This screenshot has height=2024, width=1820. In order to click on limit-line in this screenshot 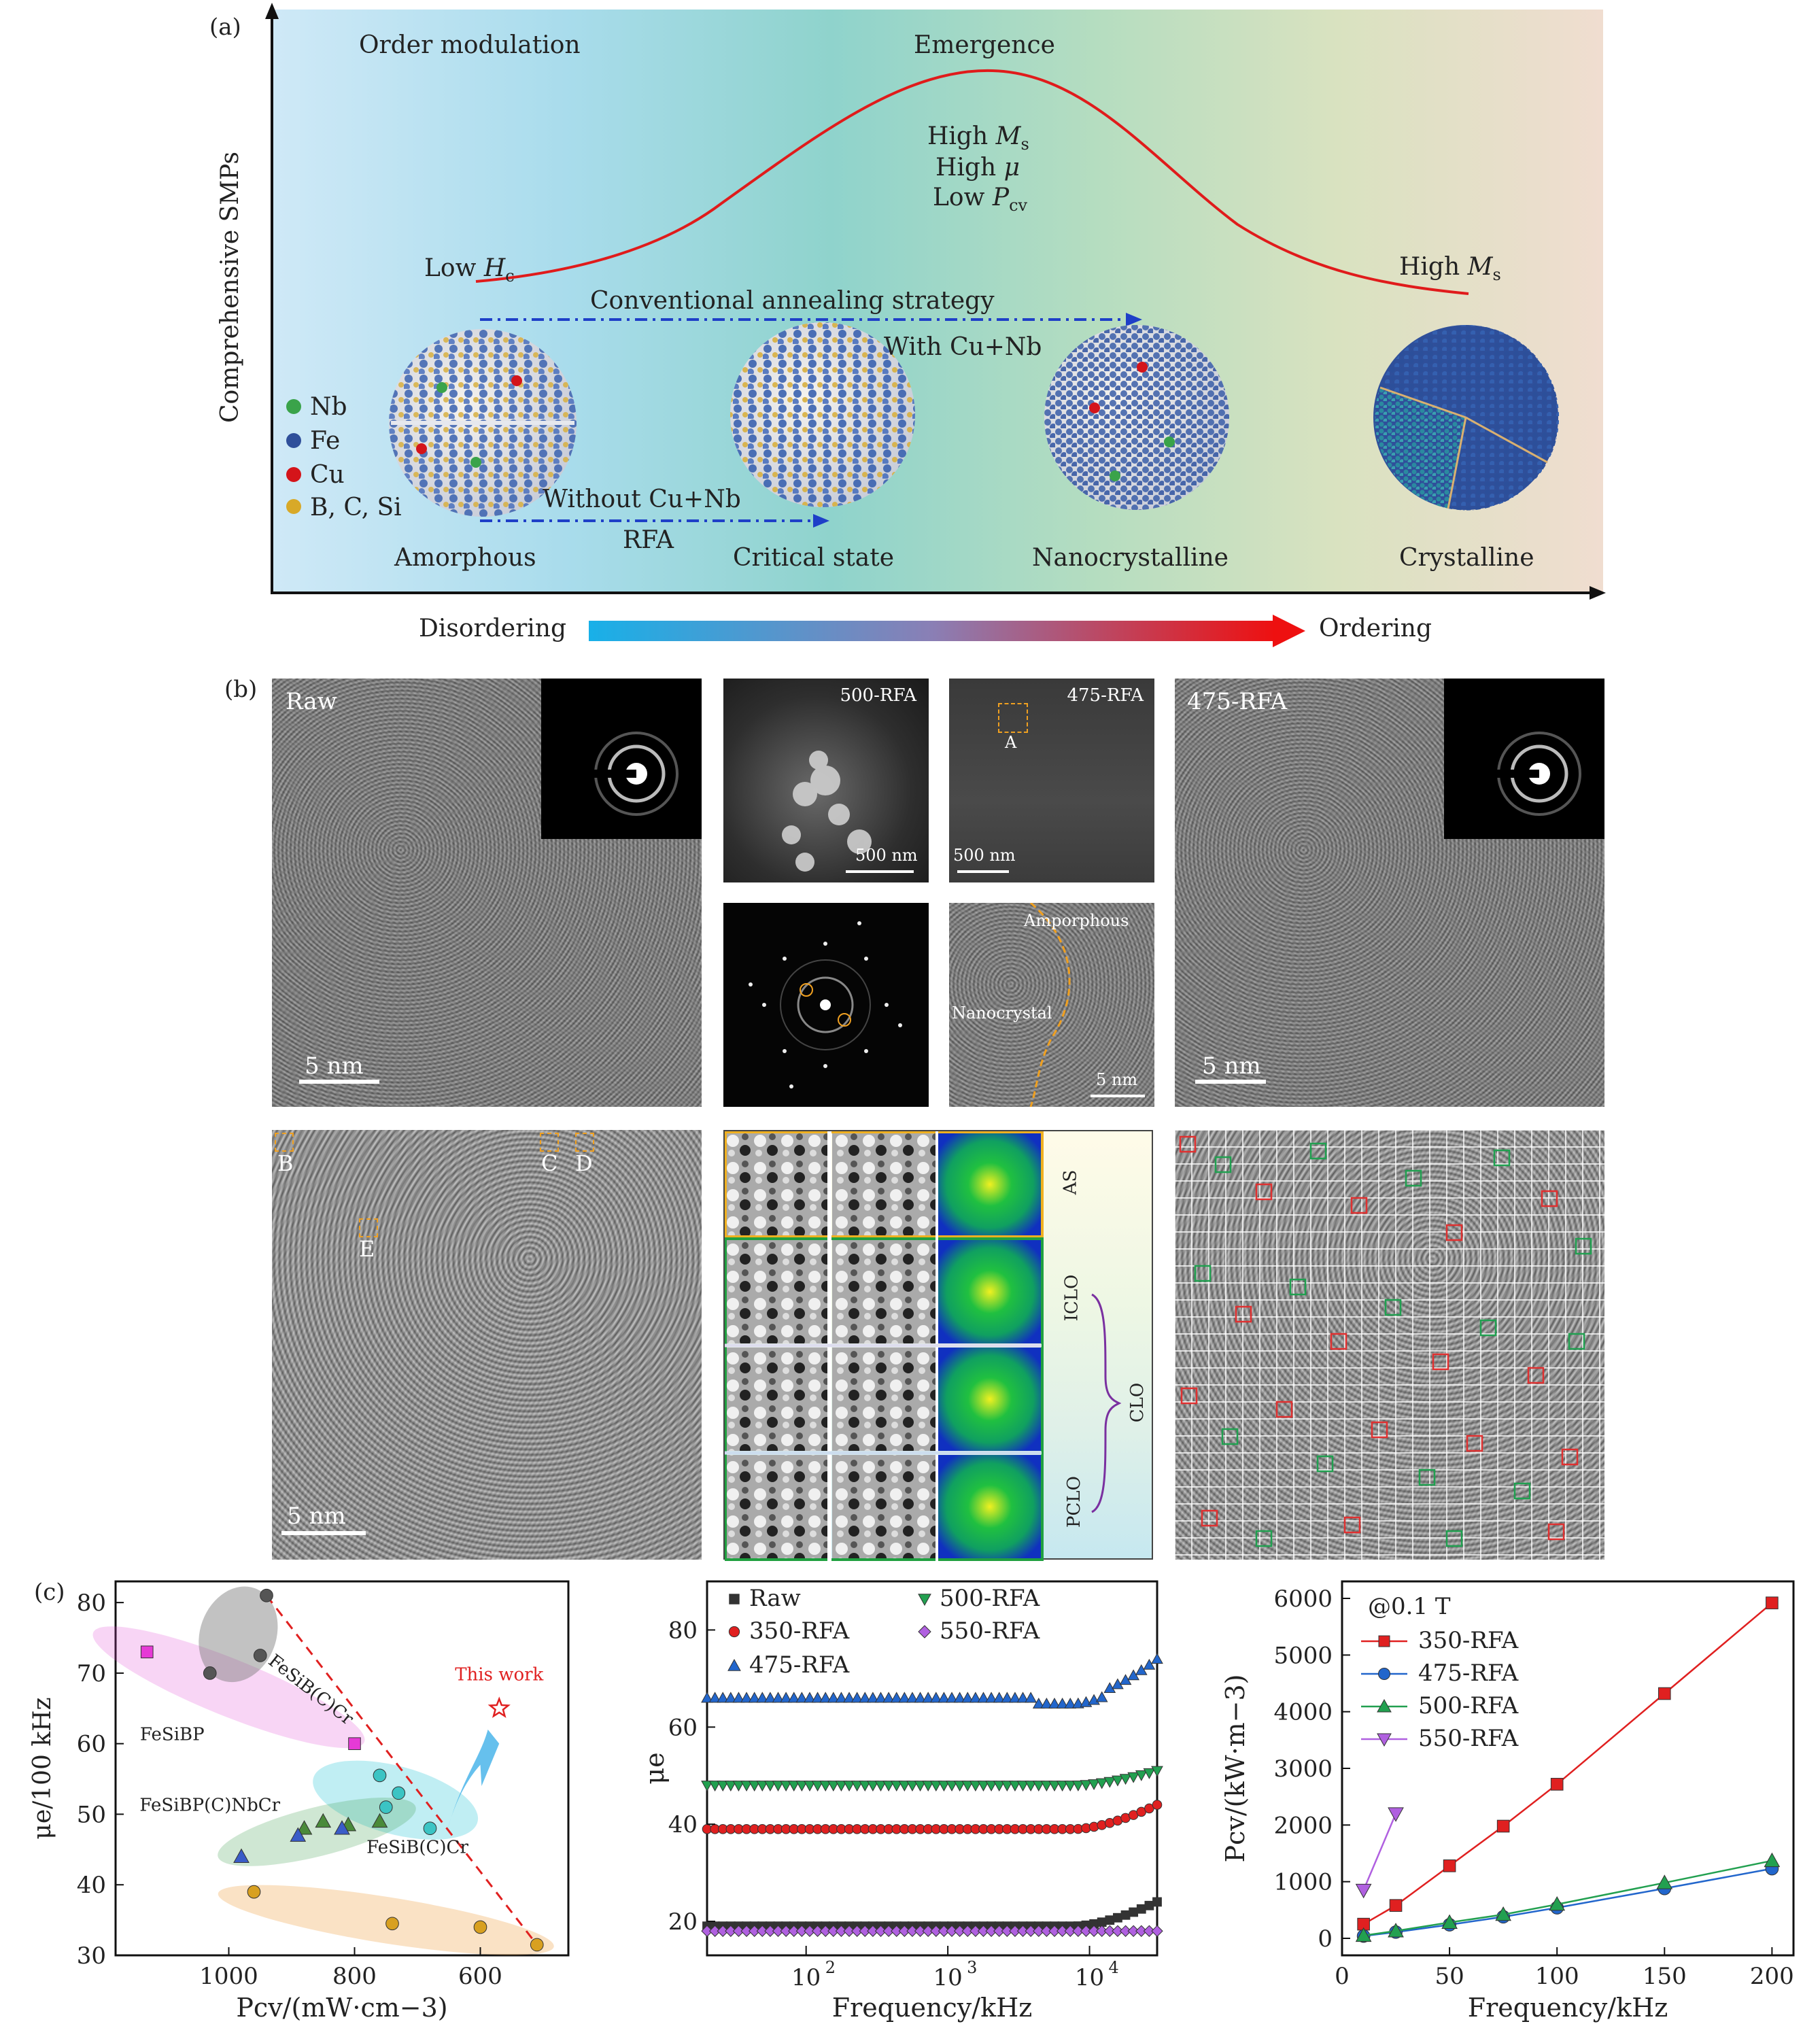, I will do `click(401, 1770)`.